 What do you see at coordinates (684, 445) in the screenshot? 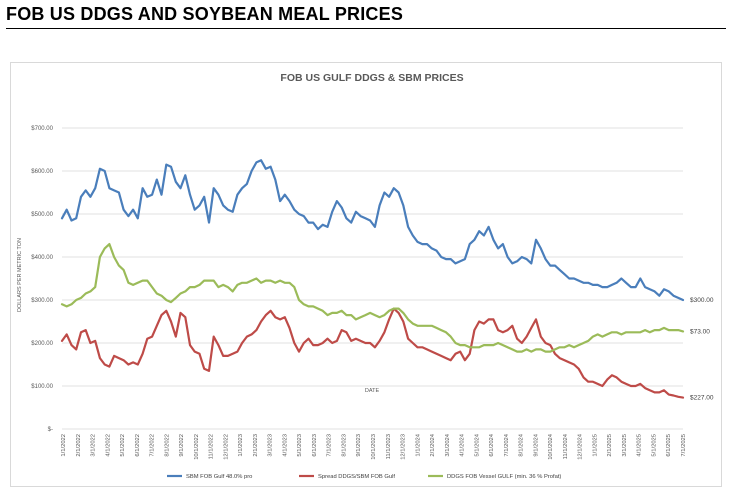
I see `x-tick-label: 7/1/2025` at bounding box center [684, 445].